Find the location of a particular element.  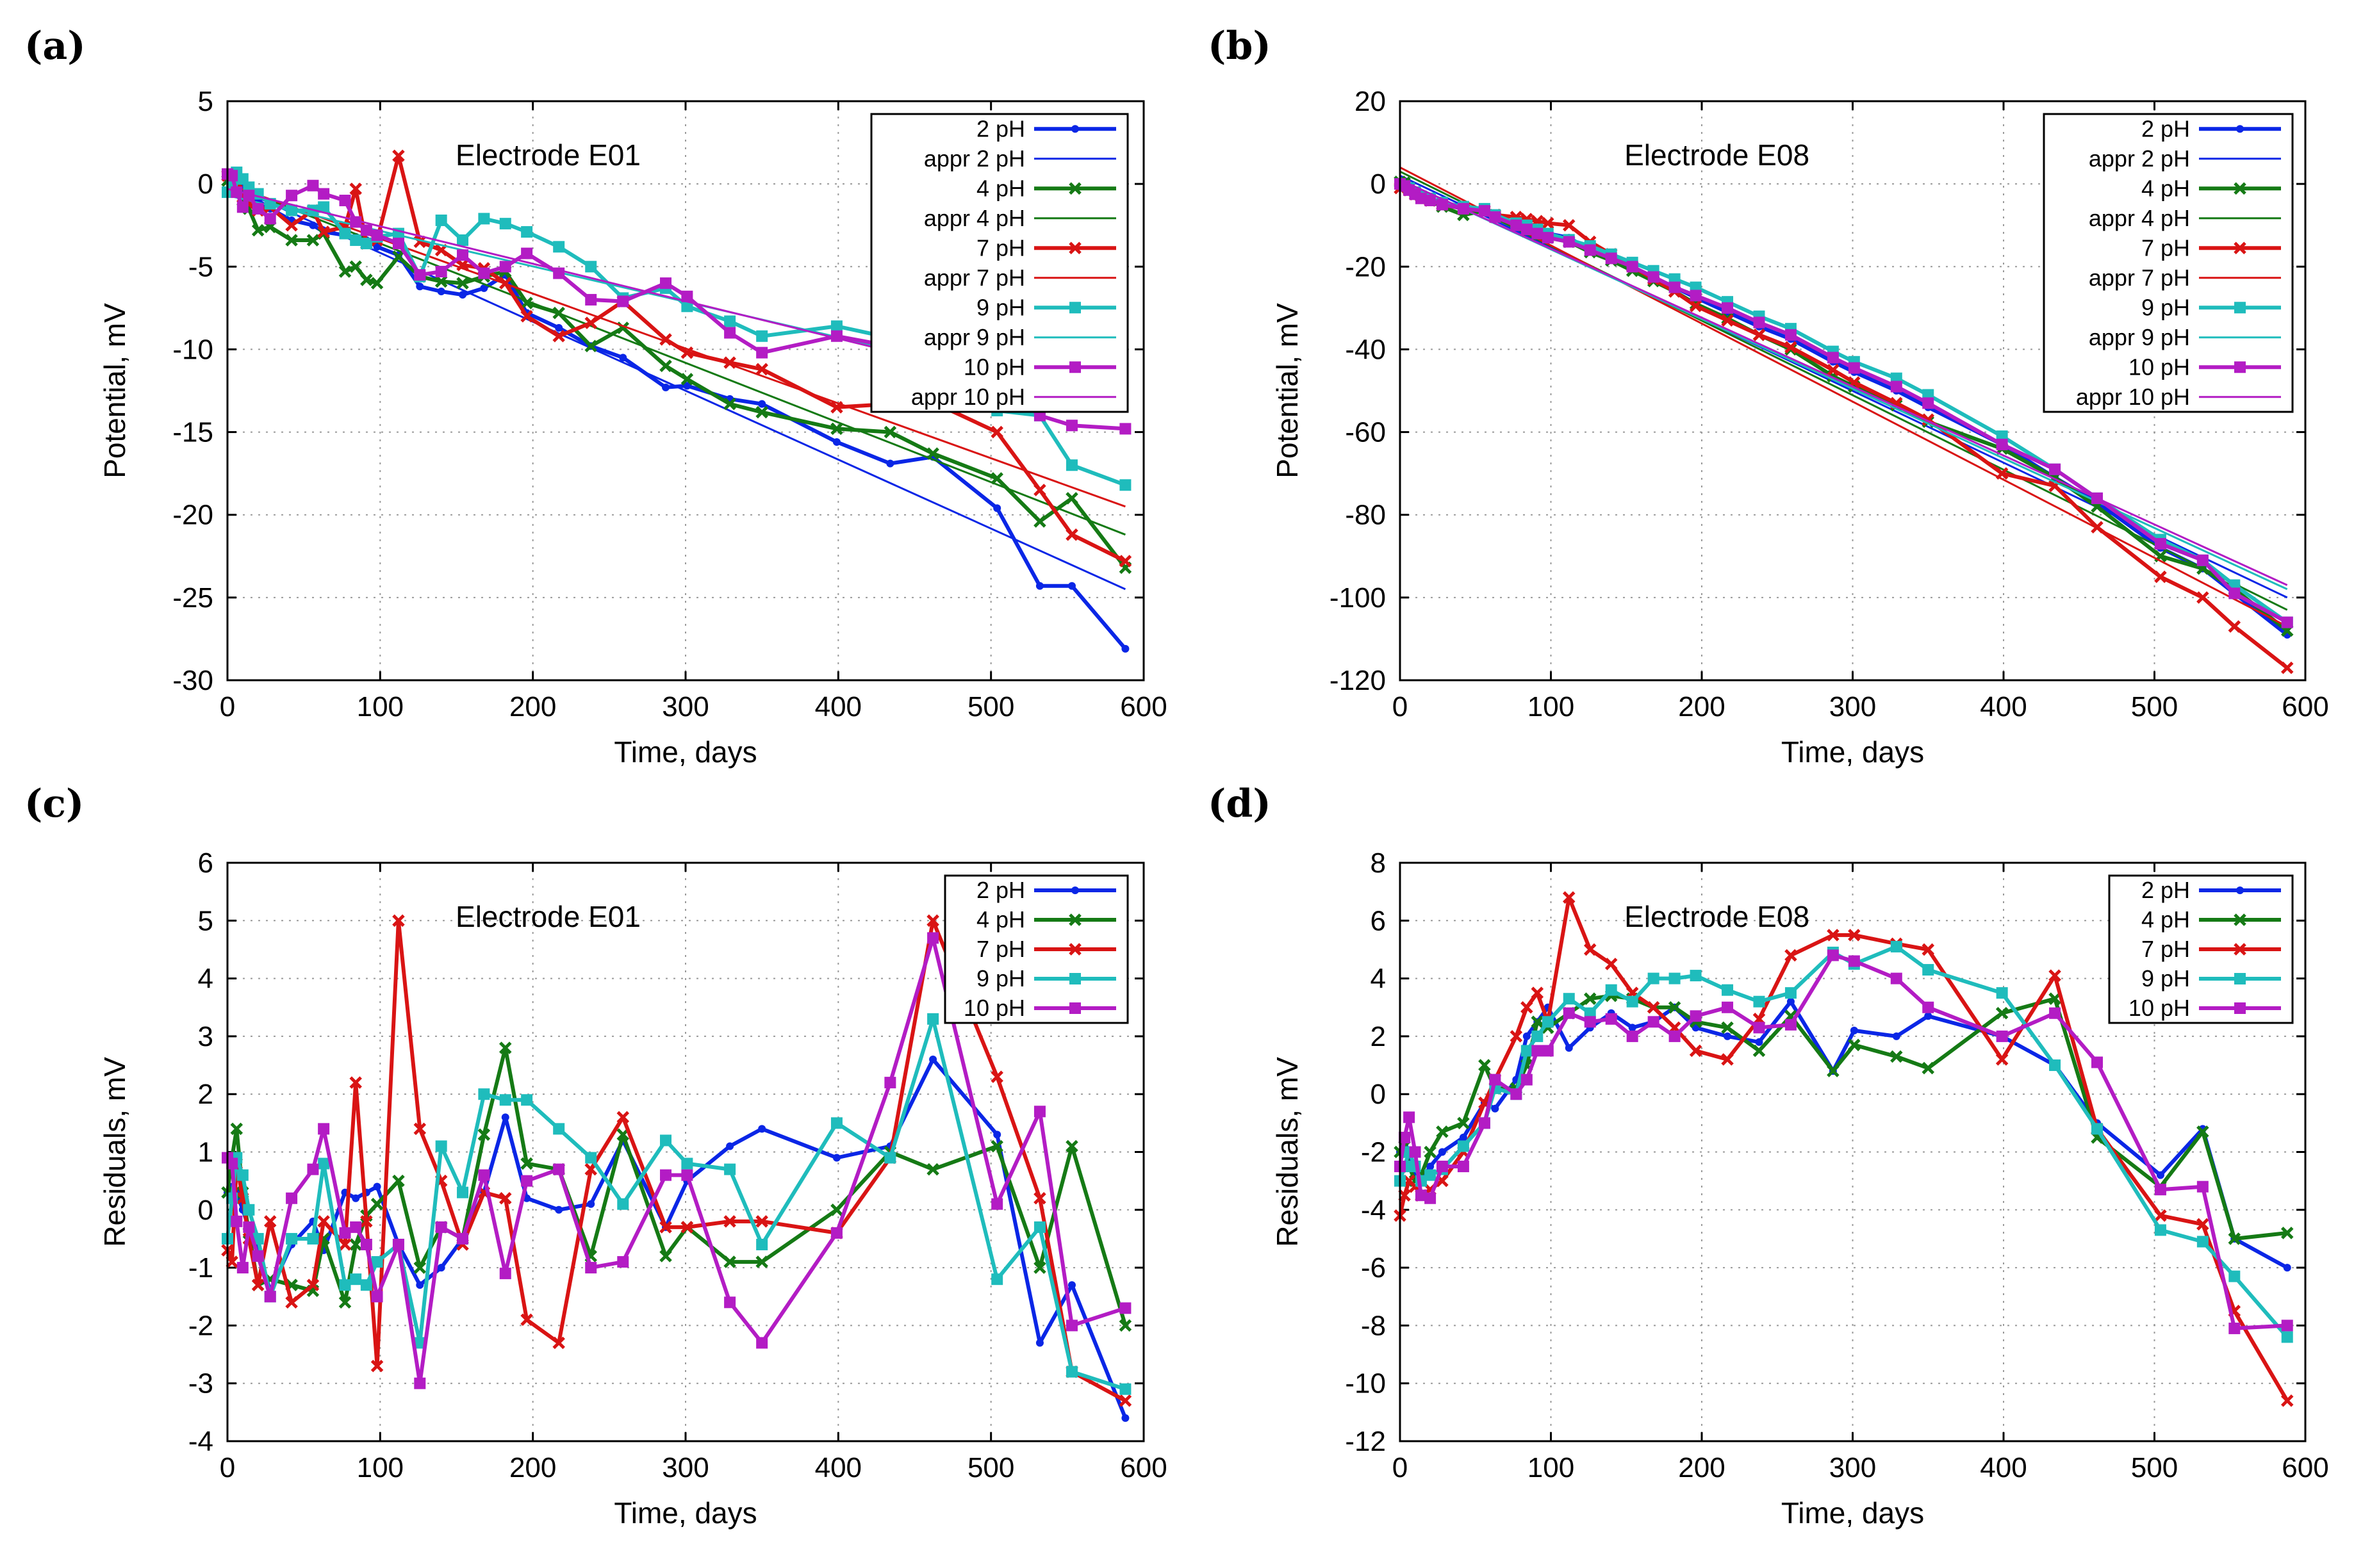

legend-label: 7 pH is located at coordinates (2166, 949).